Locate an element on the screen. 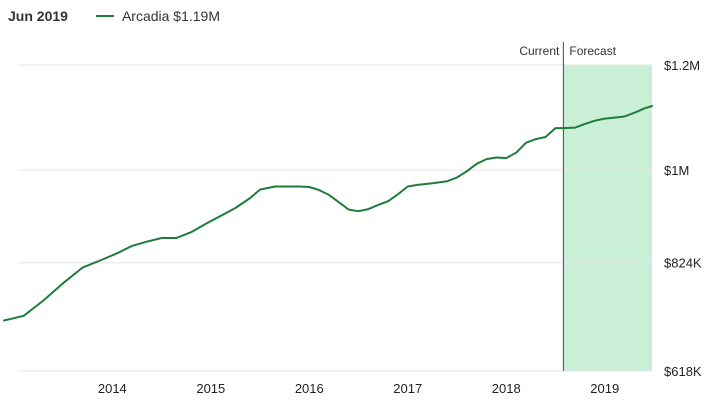  y-tick-label: $1.2M is located at coordinates (682, 65).